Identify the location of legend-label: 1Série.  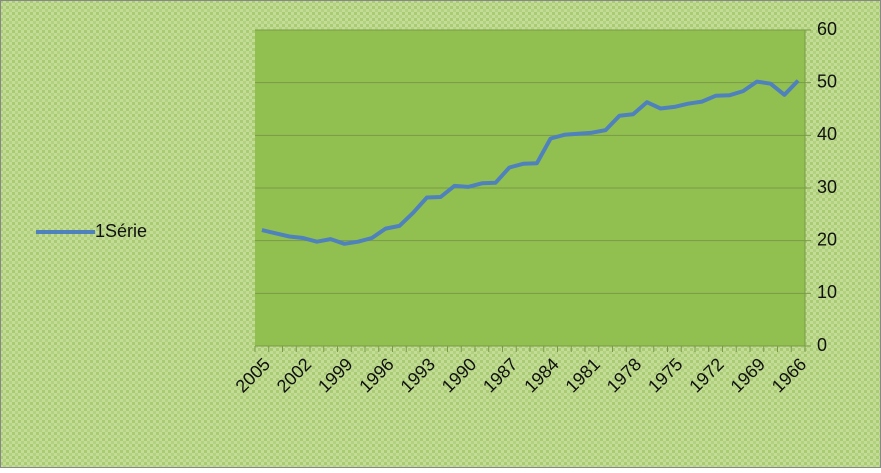
(121, 231).